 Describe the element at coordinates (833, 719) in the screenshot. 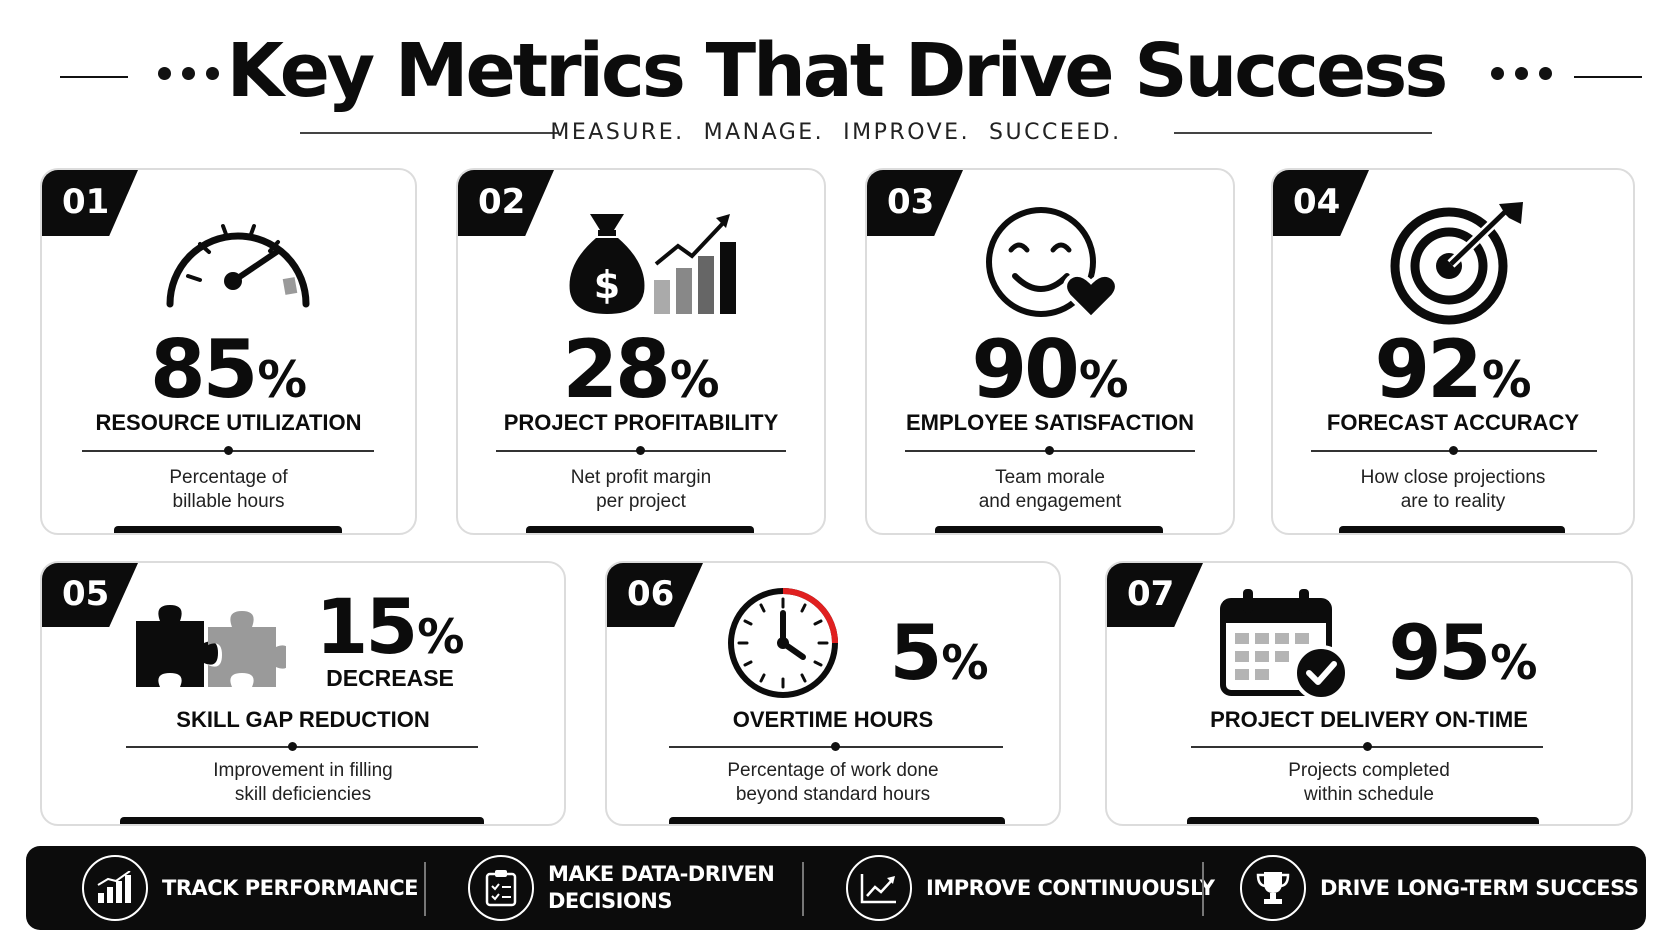

I see `metric-name: OVERTIME HOURS` at that location.